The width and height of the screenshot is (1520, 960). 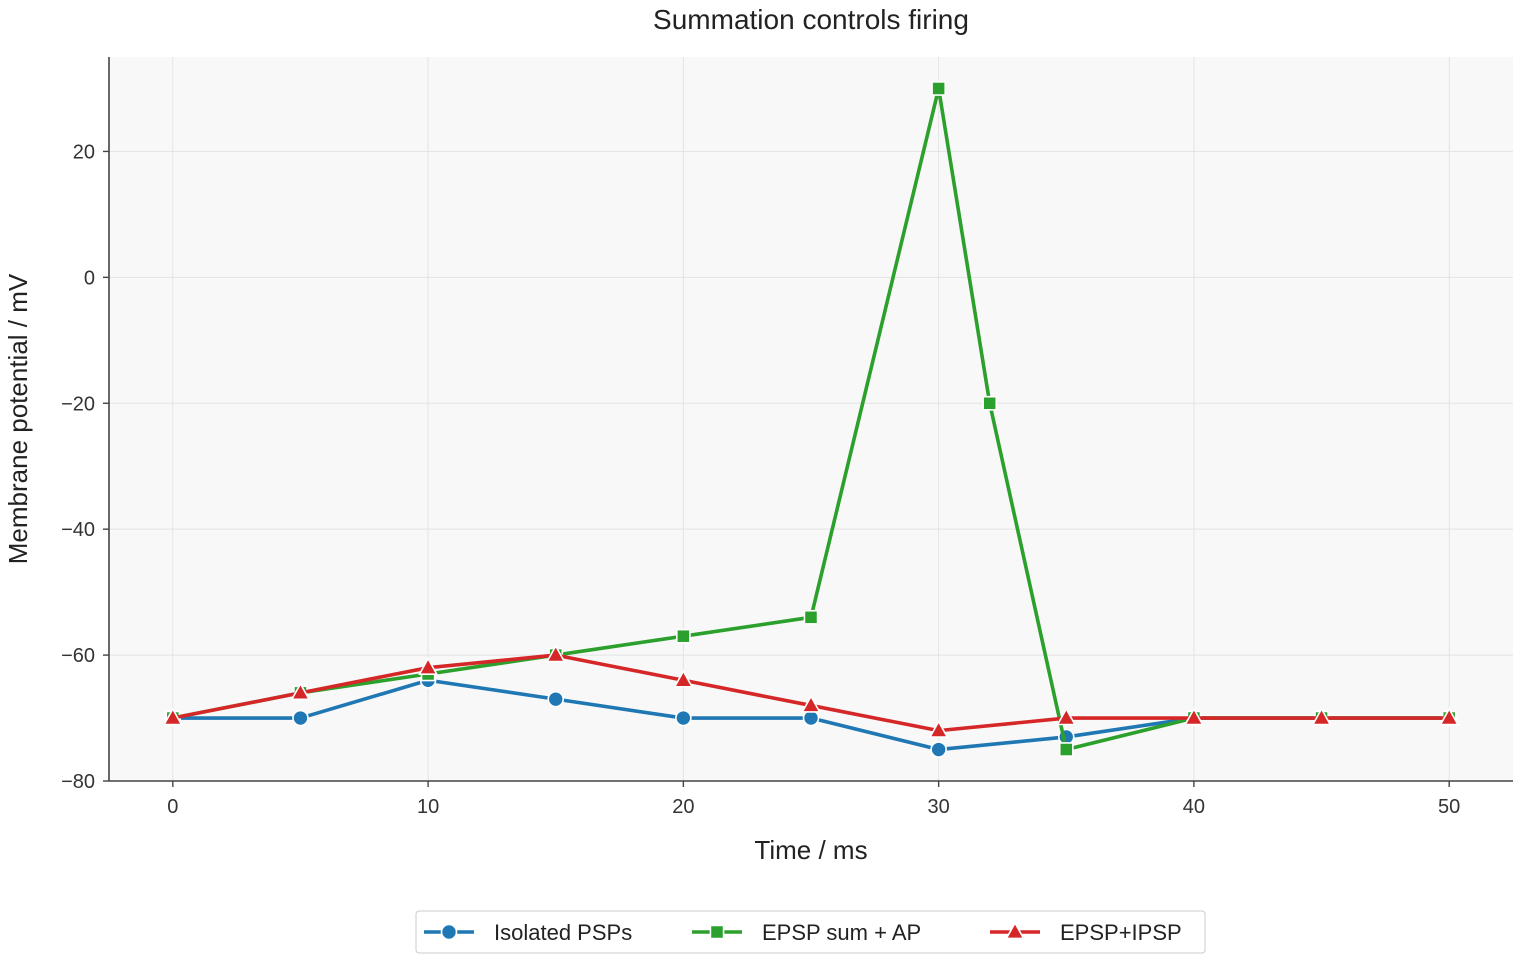 What do you see at coordinates (172, 807) in the screenshot?
I see `x-tick-label: 0` at bounding box center [172, 807].